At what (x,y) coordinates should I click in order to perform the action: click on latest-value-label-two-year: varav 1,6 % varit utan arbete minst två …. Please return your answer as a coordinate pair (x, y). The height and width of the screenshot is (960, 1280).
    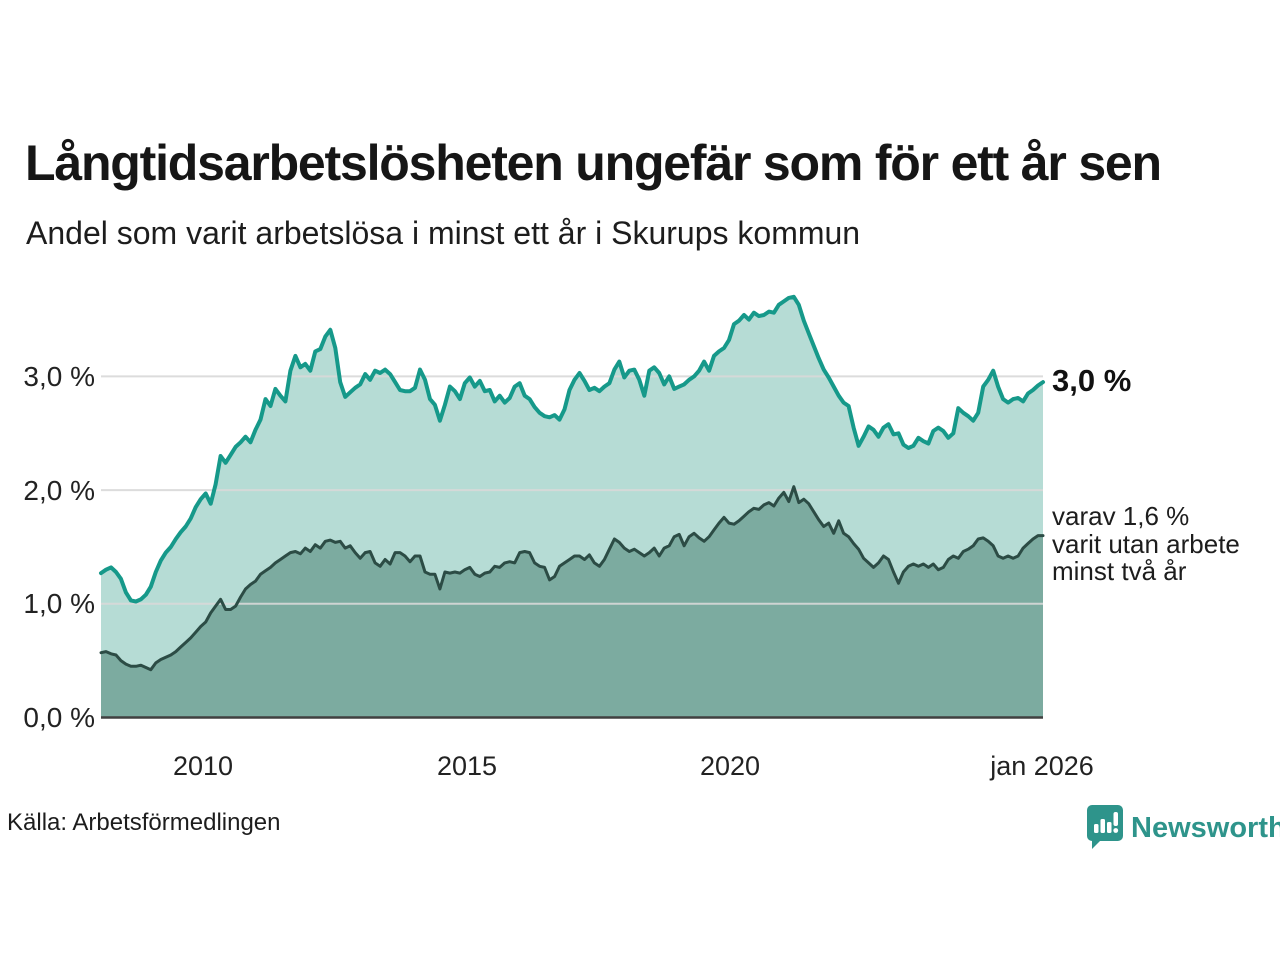
    Looking at the image, I should click on (1146, 543).